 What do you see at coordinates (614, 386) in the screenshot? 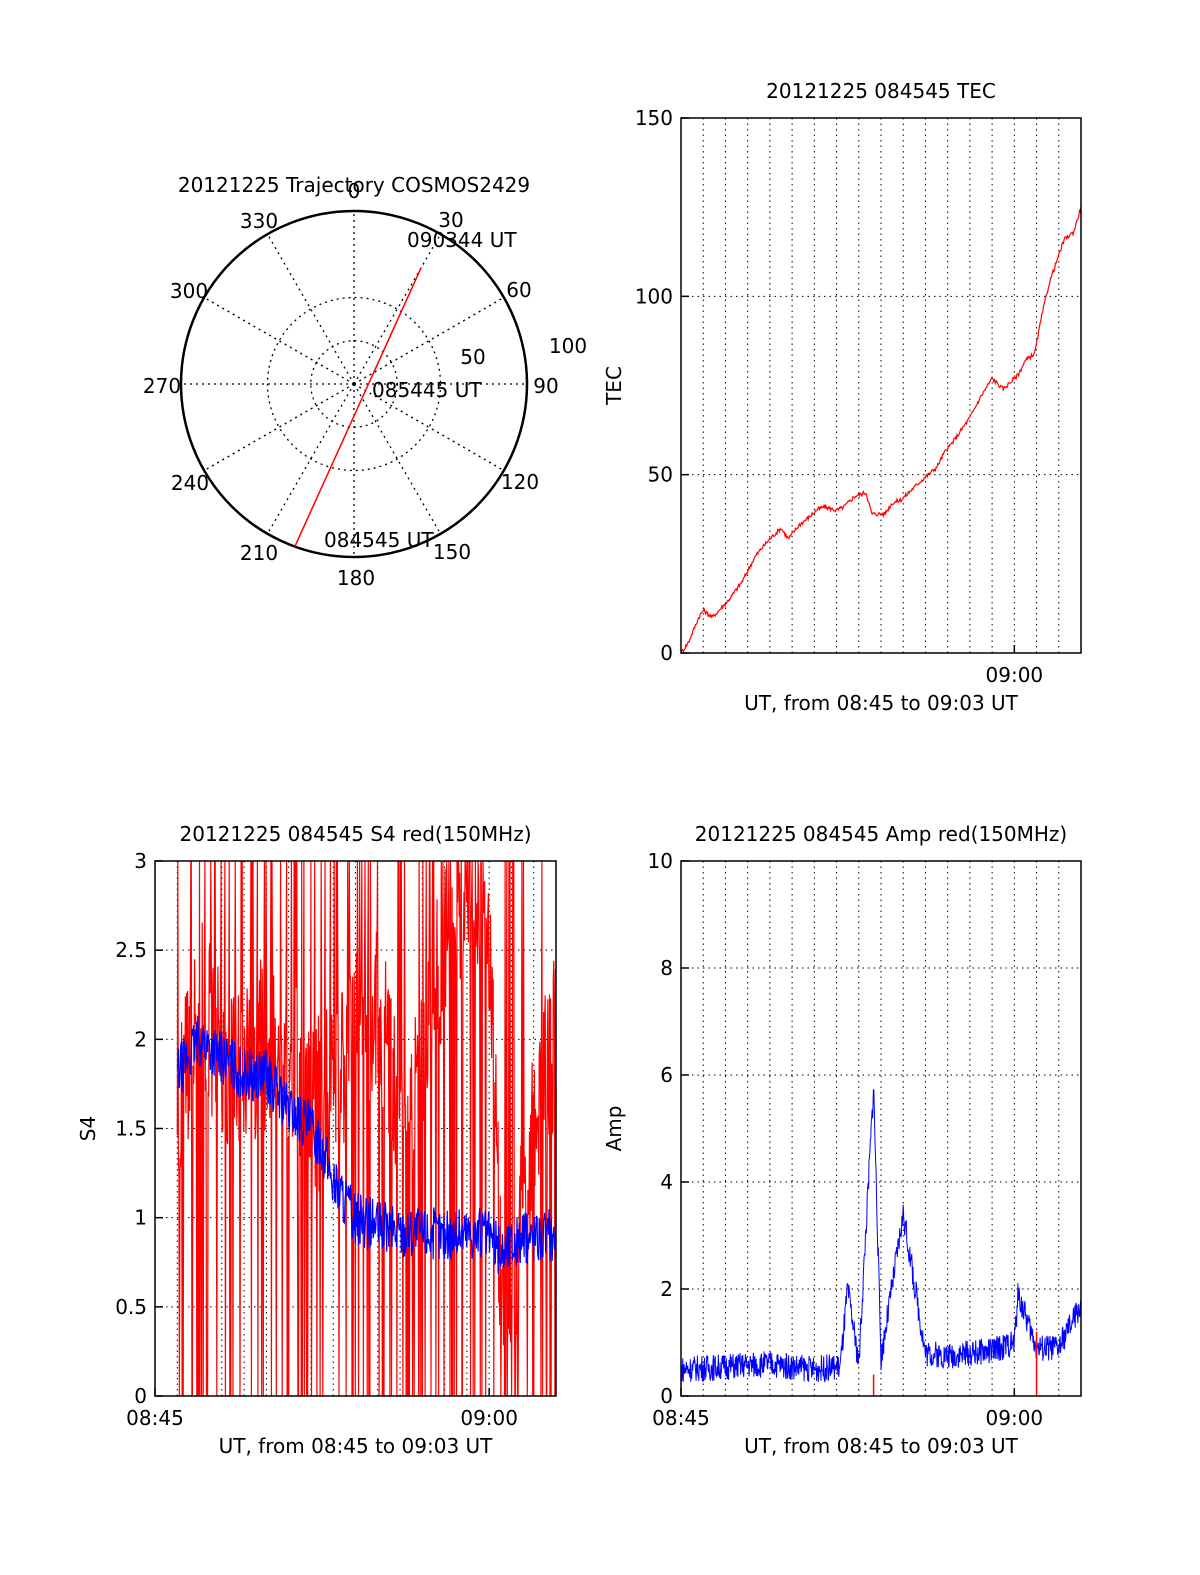
I see `tec-ylabel: TEC` at bounding box center [614, 386].